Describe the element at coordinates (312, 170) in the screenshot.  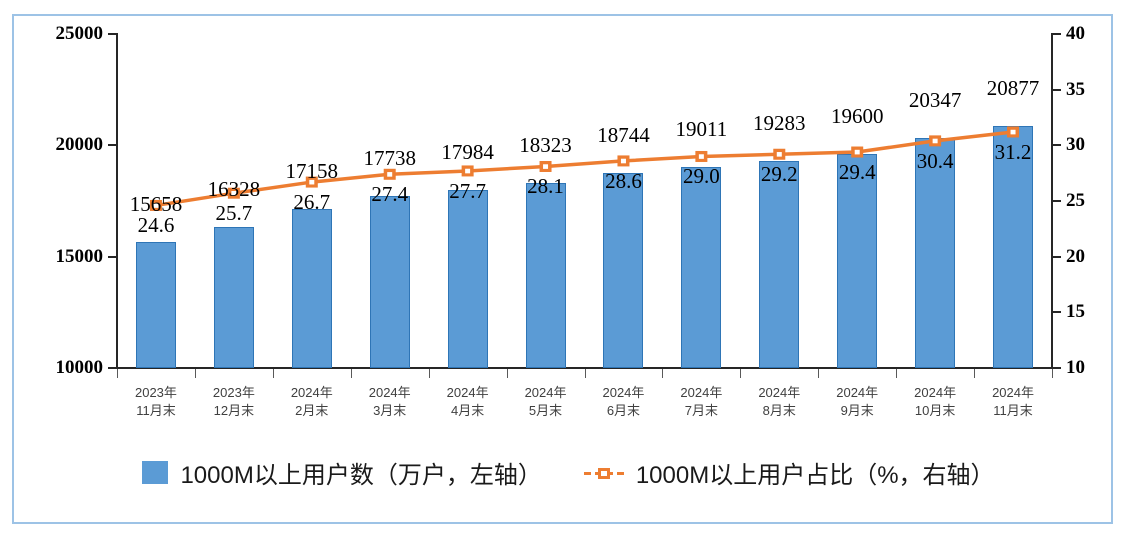
I see `bar-value-label: 17158` at that location.